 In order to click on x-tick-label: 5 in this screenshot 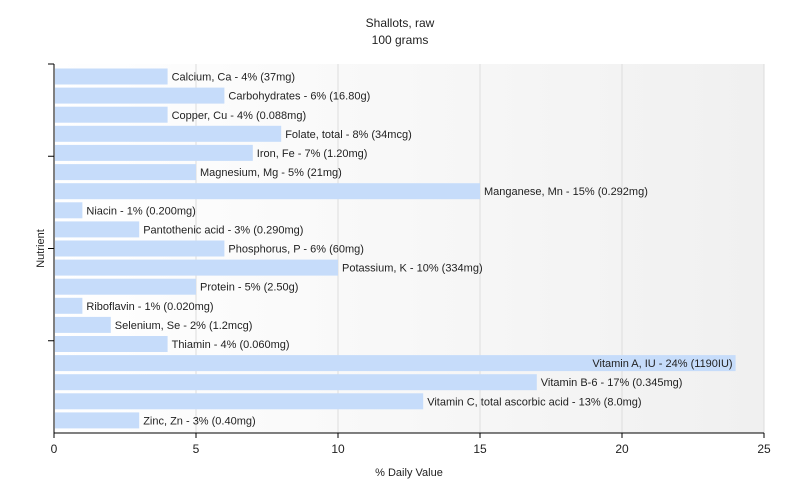, I will do `click(196, 449)`.